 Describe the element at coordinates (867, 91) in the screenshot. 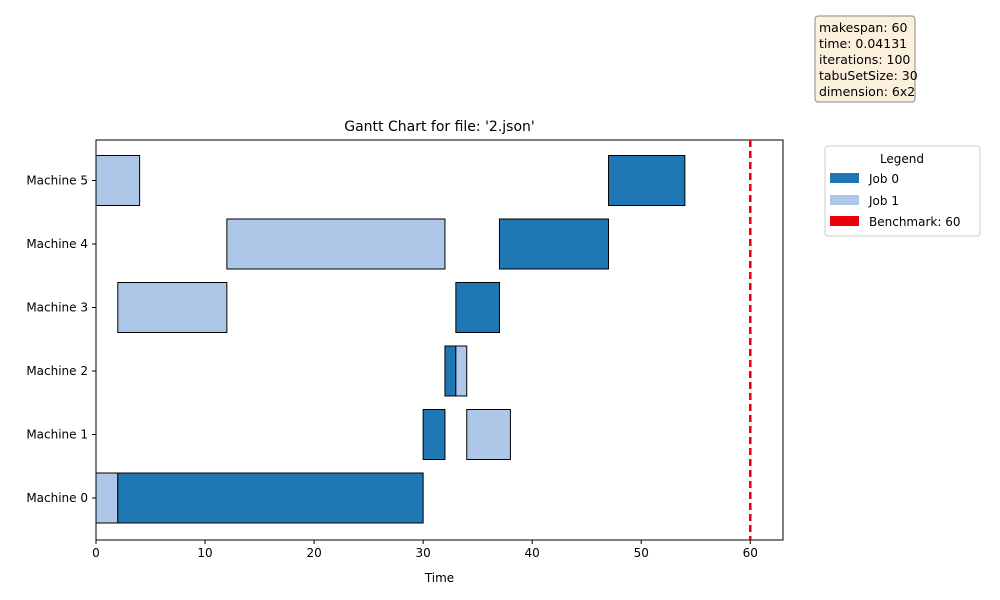

I see `info-dimension: dimension: 6x2` at that location.